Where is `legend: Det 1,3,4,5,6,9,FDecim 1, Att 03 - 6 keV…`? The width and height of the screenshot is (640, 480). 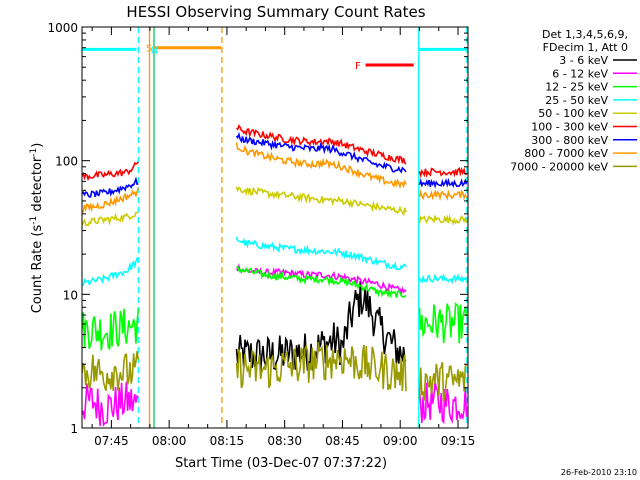
legend: Det 1,3,4,5,6,9,FDecim 1, Att 03 - 6 keV… is located at coordinates (573, 100).